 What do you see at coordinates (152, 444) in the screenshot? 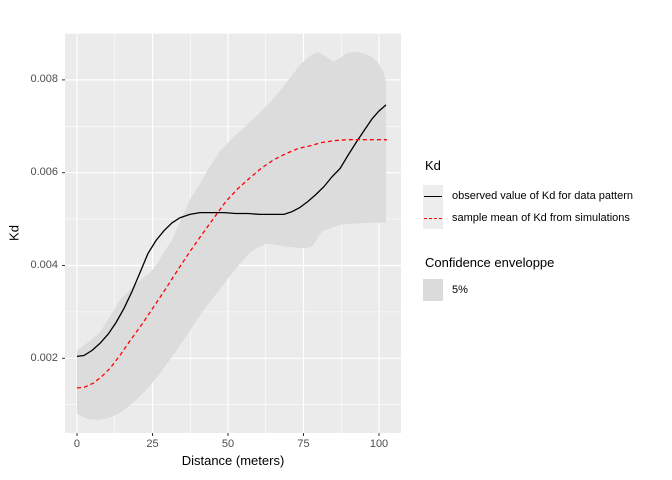
I see `x-tick-label: 25` at bounding box center [152, 444].